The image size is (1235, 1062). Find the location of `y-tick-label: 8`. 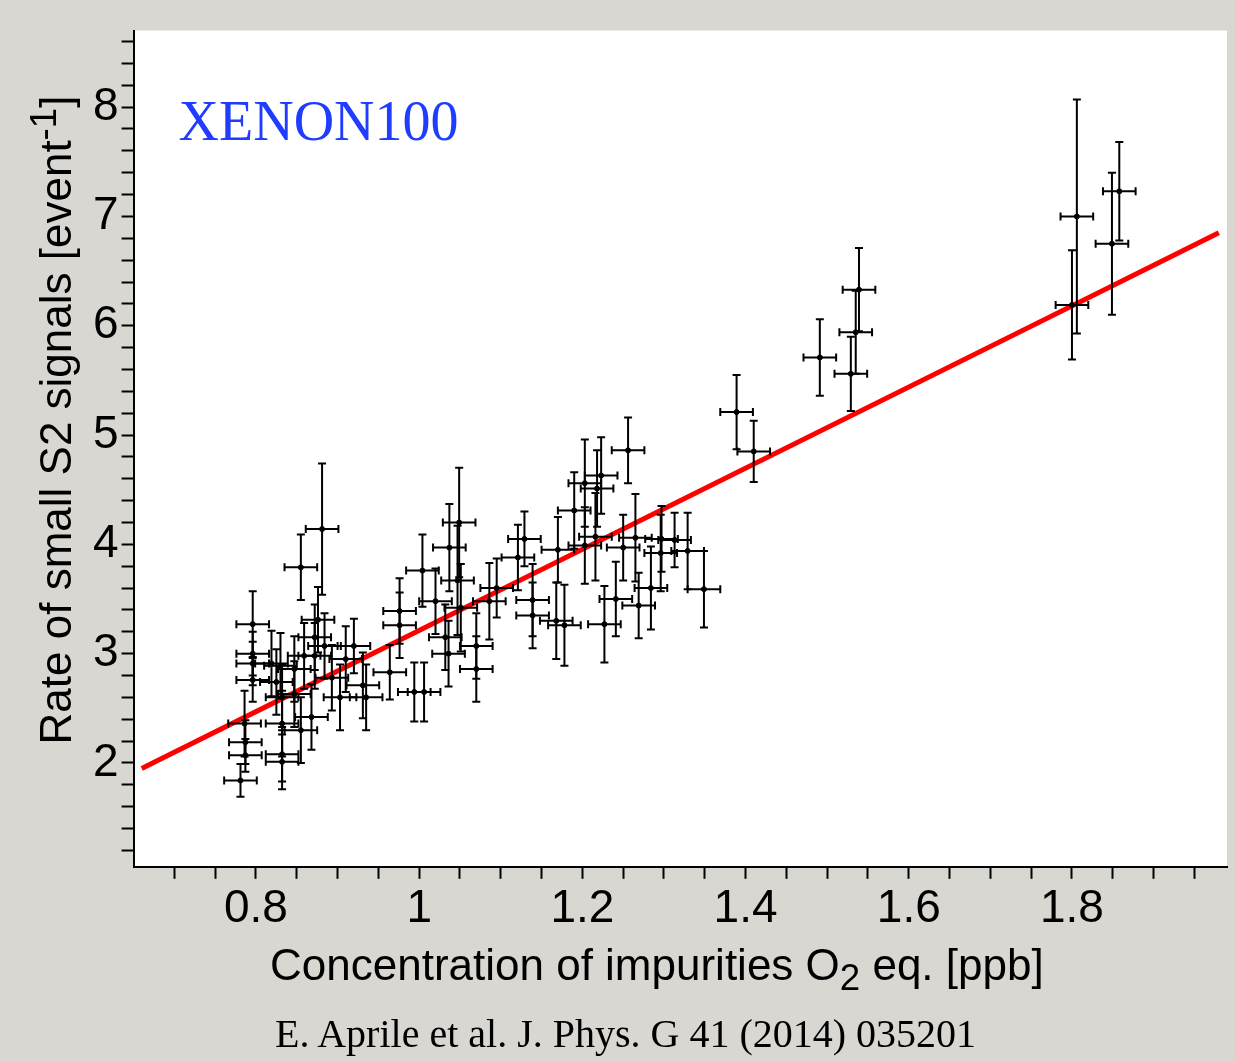

y-tick-label: 8 is located at coordinates (105, 103).